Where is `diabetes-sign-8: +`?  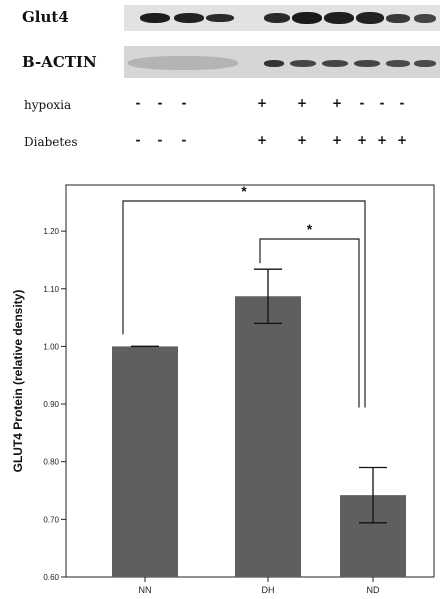 diabetes-sign-8: + is located at coordinates (382, 140).